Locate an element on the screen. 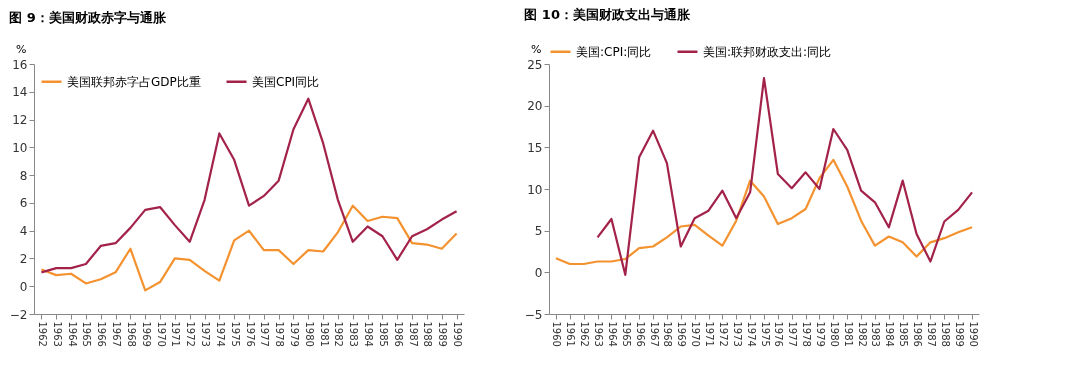 The width and height of the screenshot is (1080, 380). chart-title: 图 9：美国财政赤字与通胀 is located at coordinates (88, 17).